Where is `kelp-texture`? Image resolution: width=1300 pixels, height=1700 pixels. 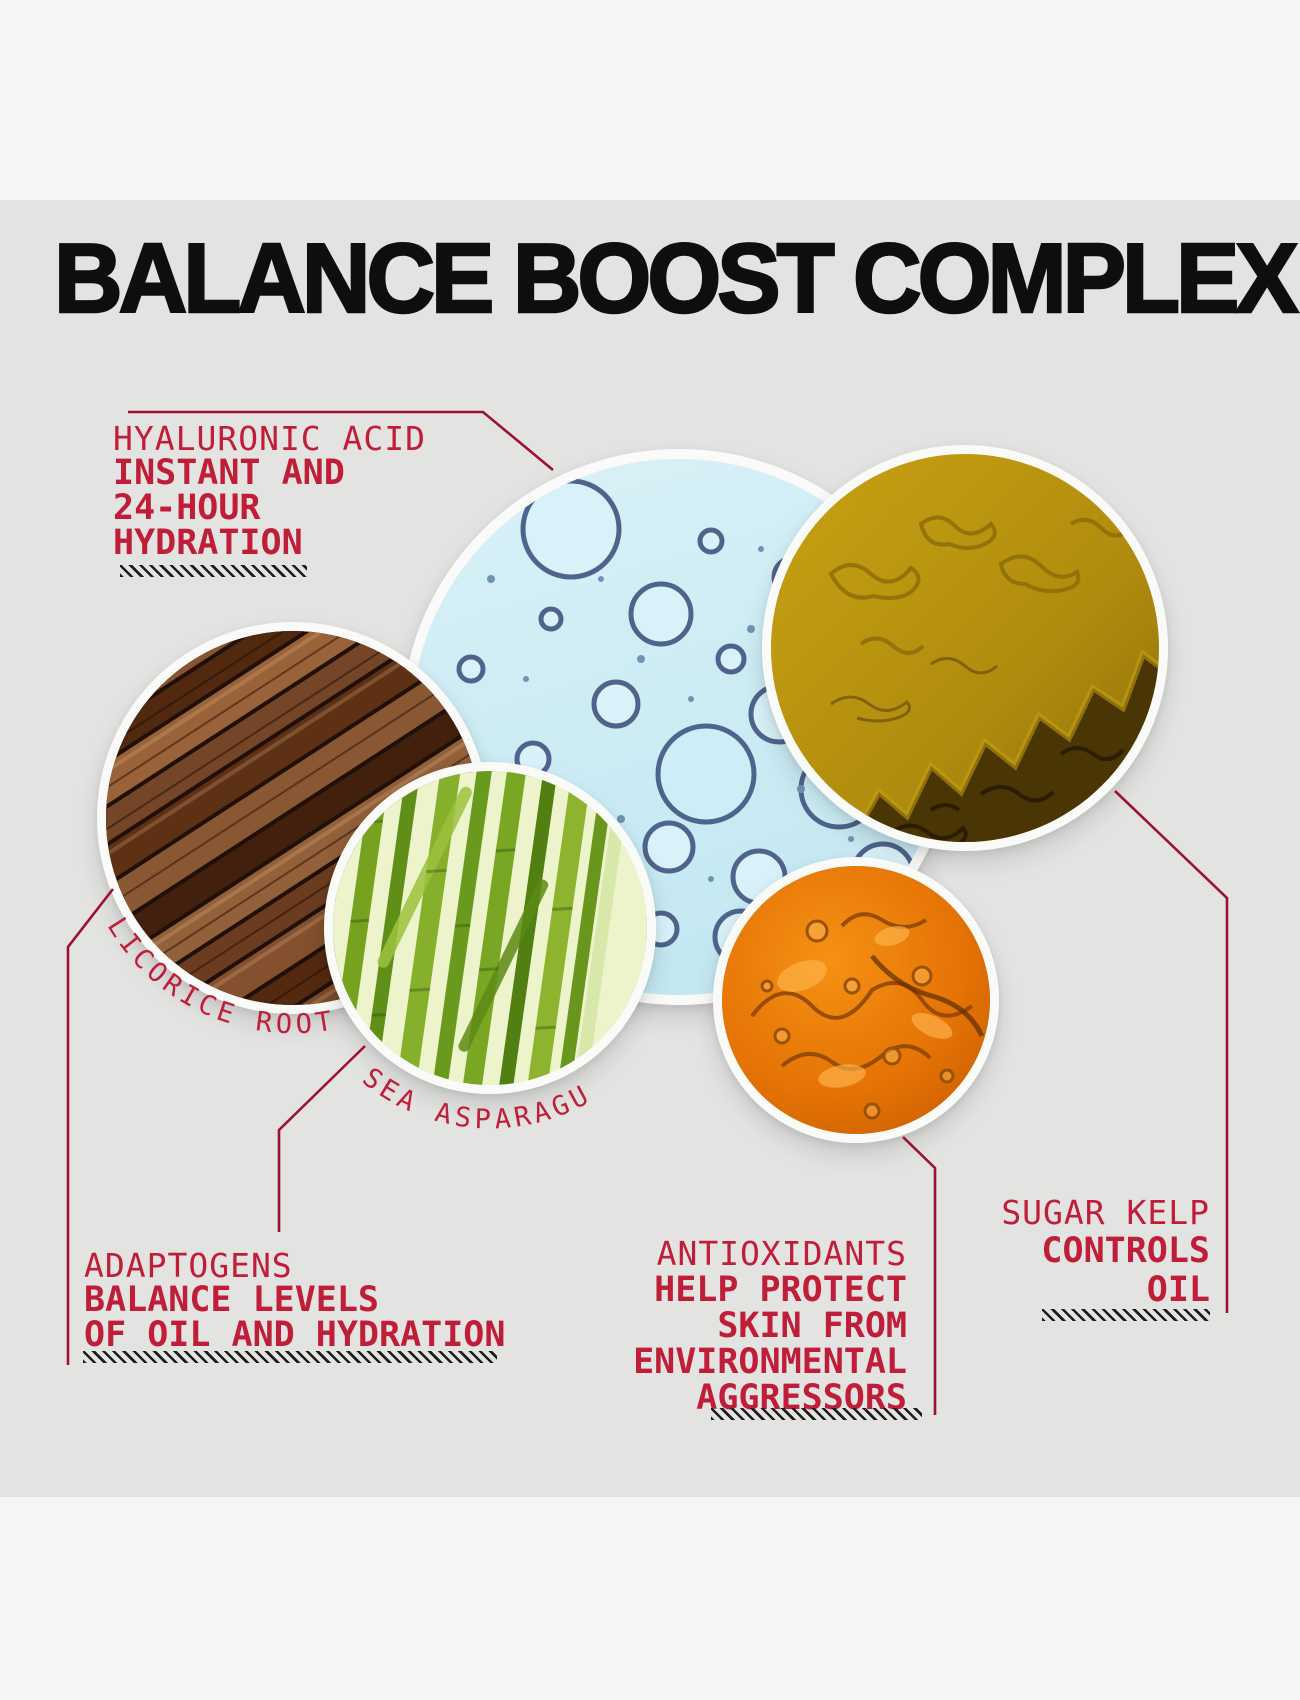
kelp-texture is located at coordinates (965, 648).